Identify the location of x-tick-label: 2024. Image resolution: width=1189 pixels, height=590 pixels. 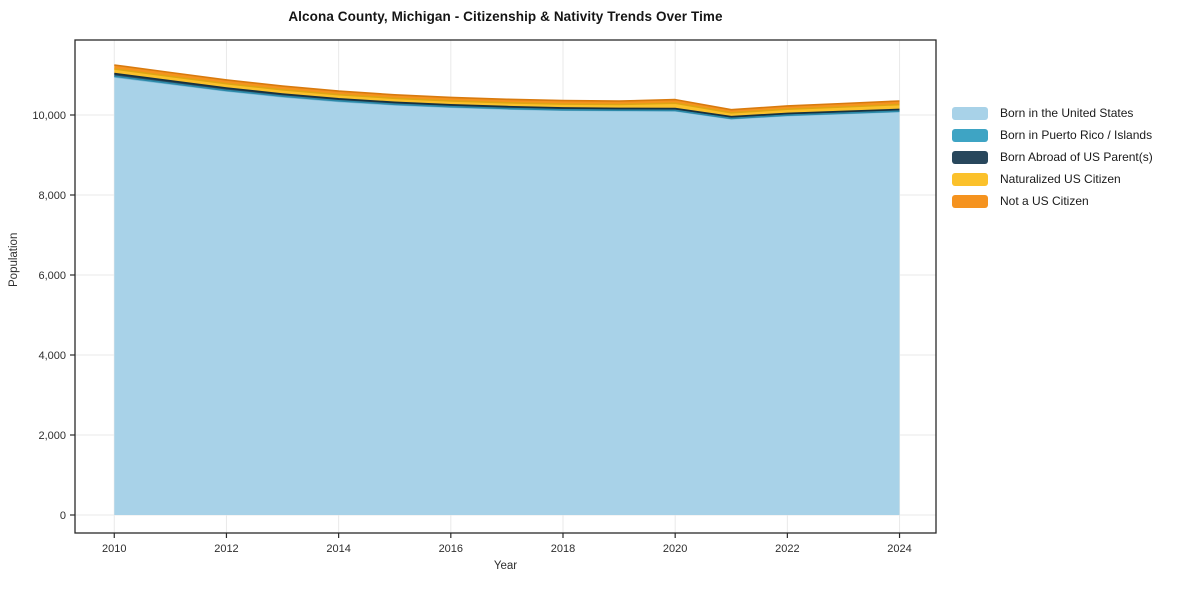
(899, 549).